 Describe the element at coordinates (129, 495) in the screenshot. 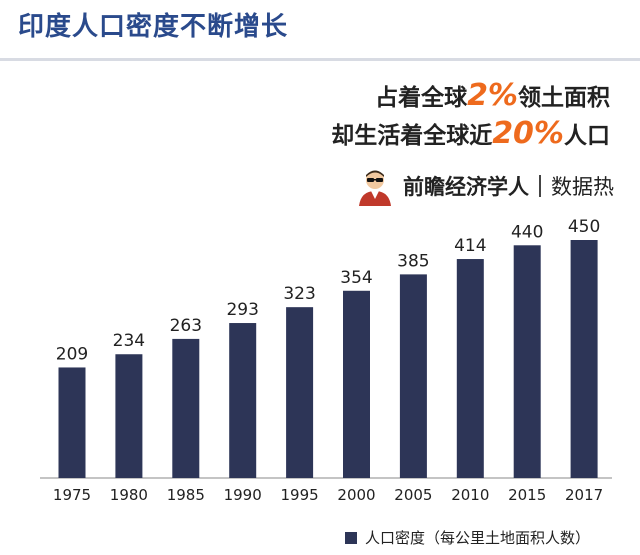

I see `x-tick-1980: 1980` at that location.